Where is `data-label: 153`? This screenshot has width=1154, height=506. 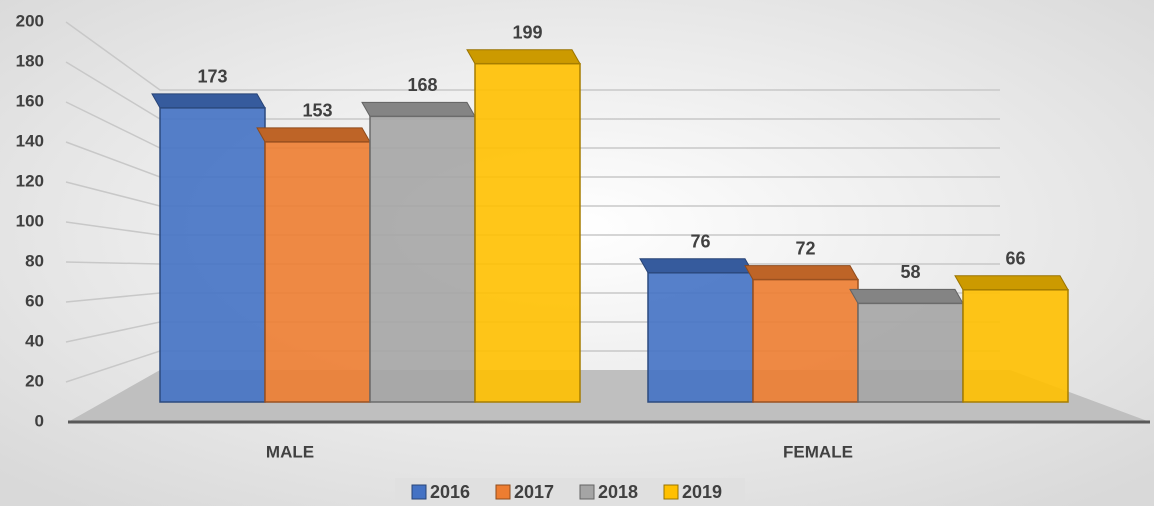 data-label: 153 is located at coordinates (317, 111).